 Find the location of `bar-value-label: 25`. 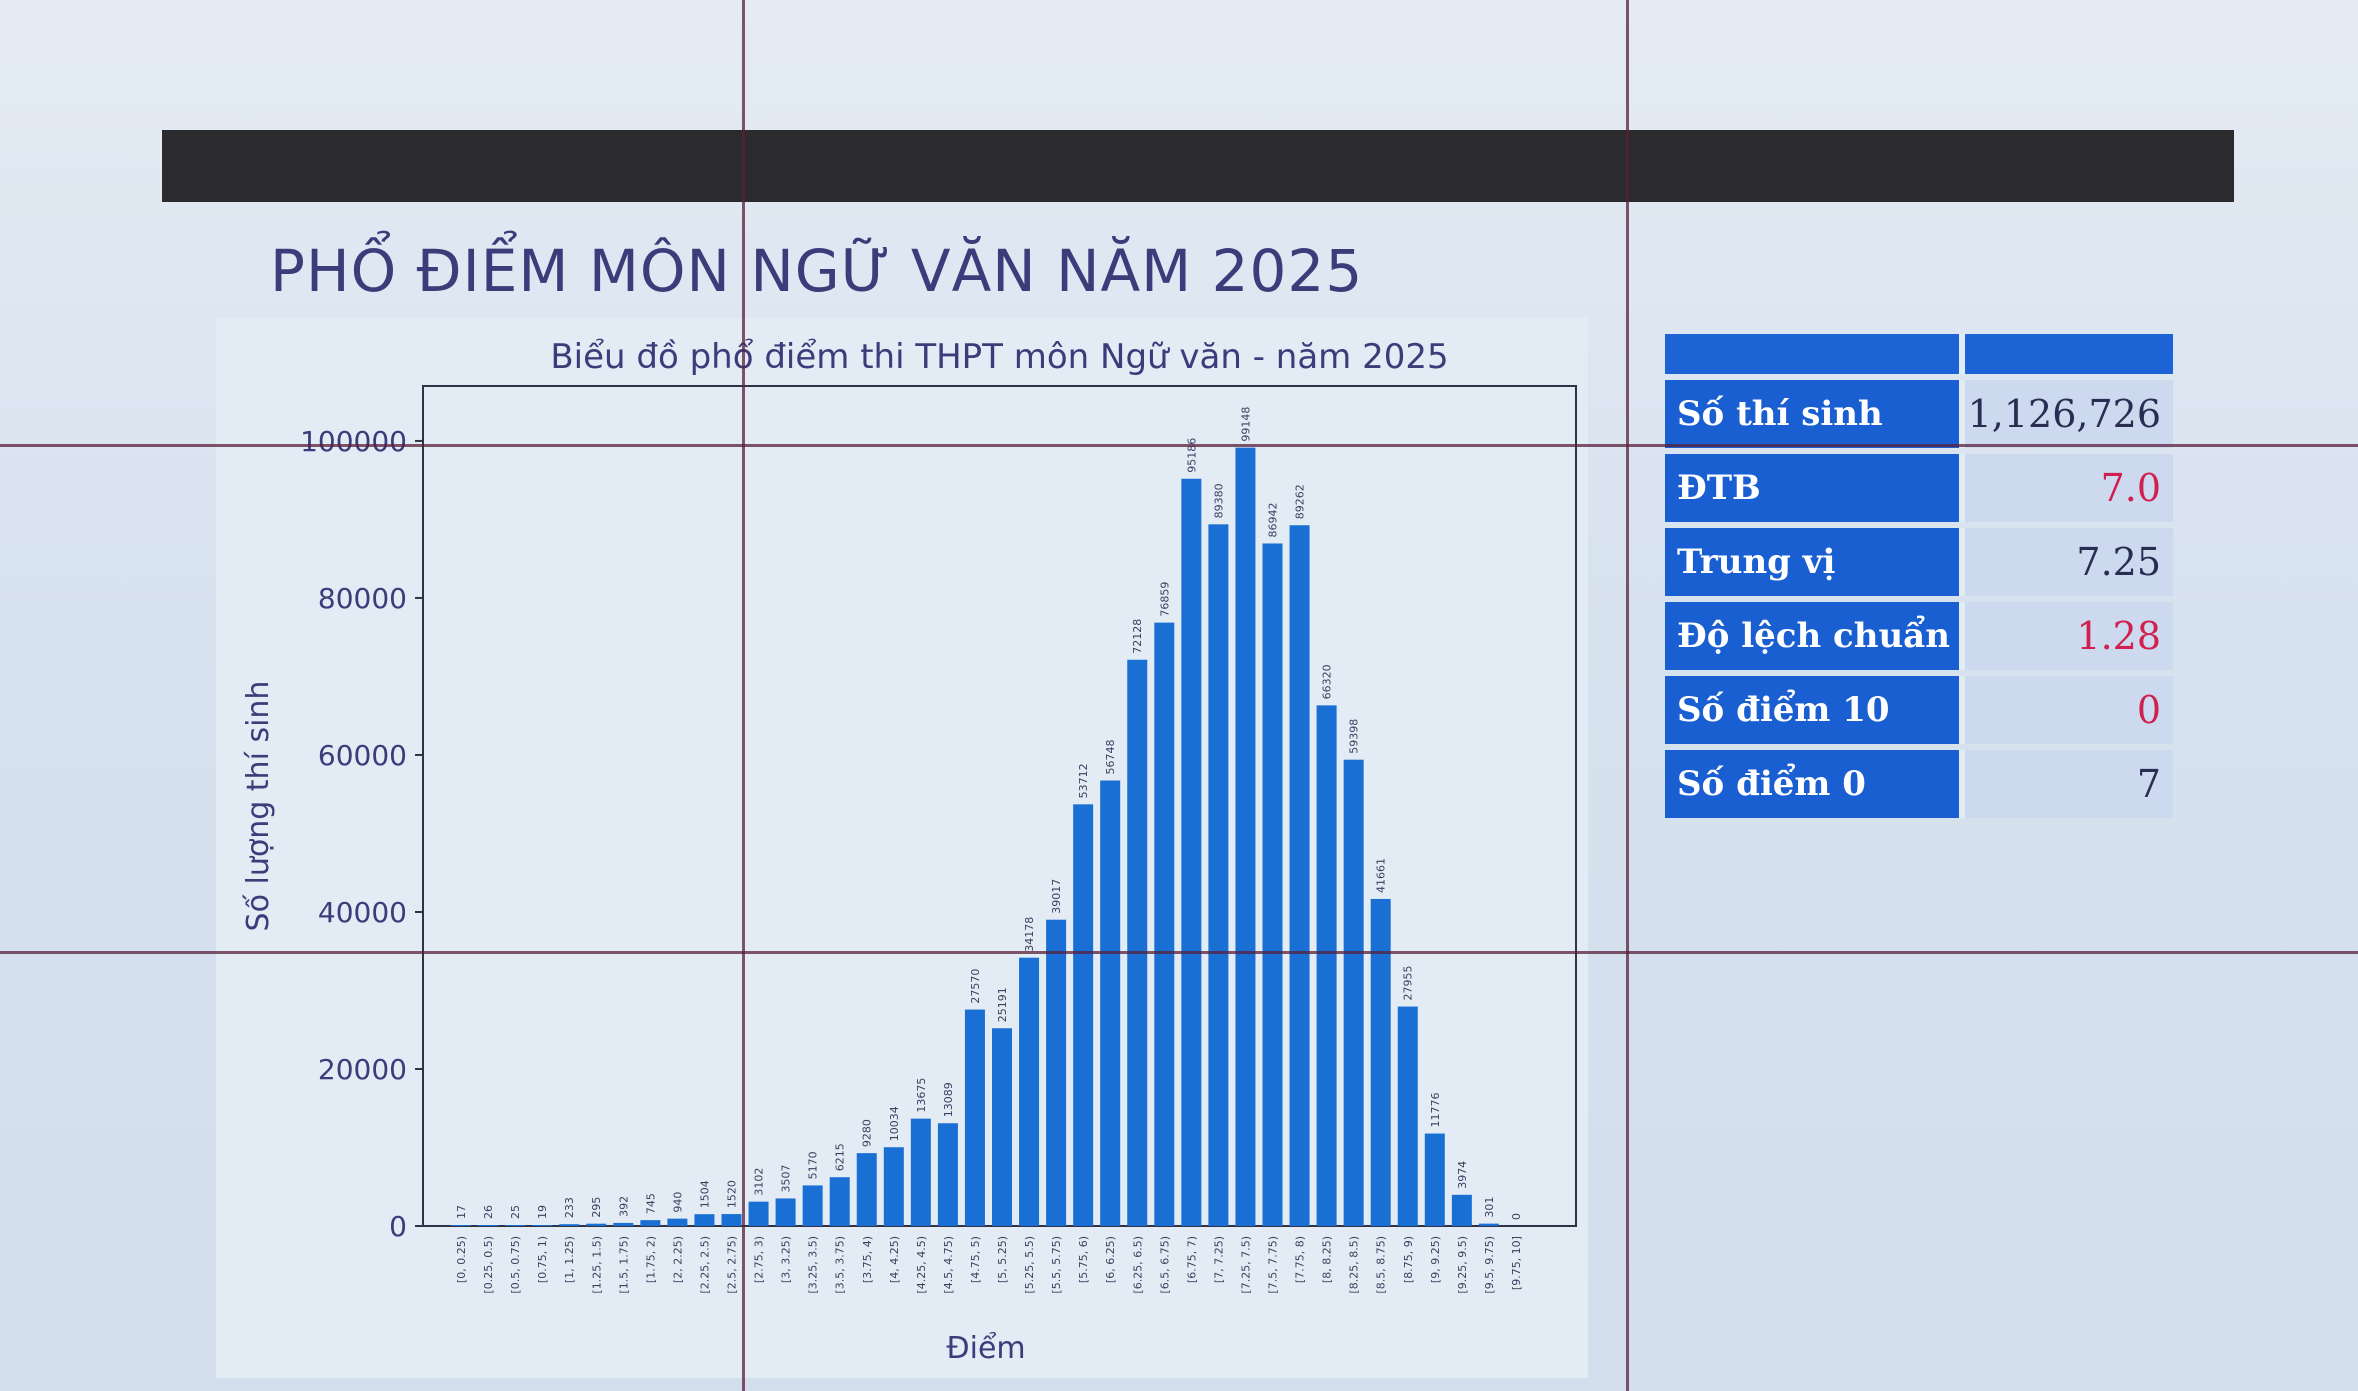

bar-value-label: 25 is located at coordinates (515, 1212).